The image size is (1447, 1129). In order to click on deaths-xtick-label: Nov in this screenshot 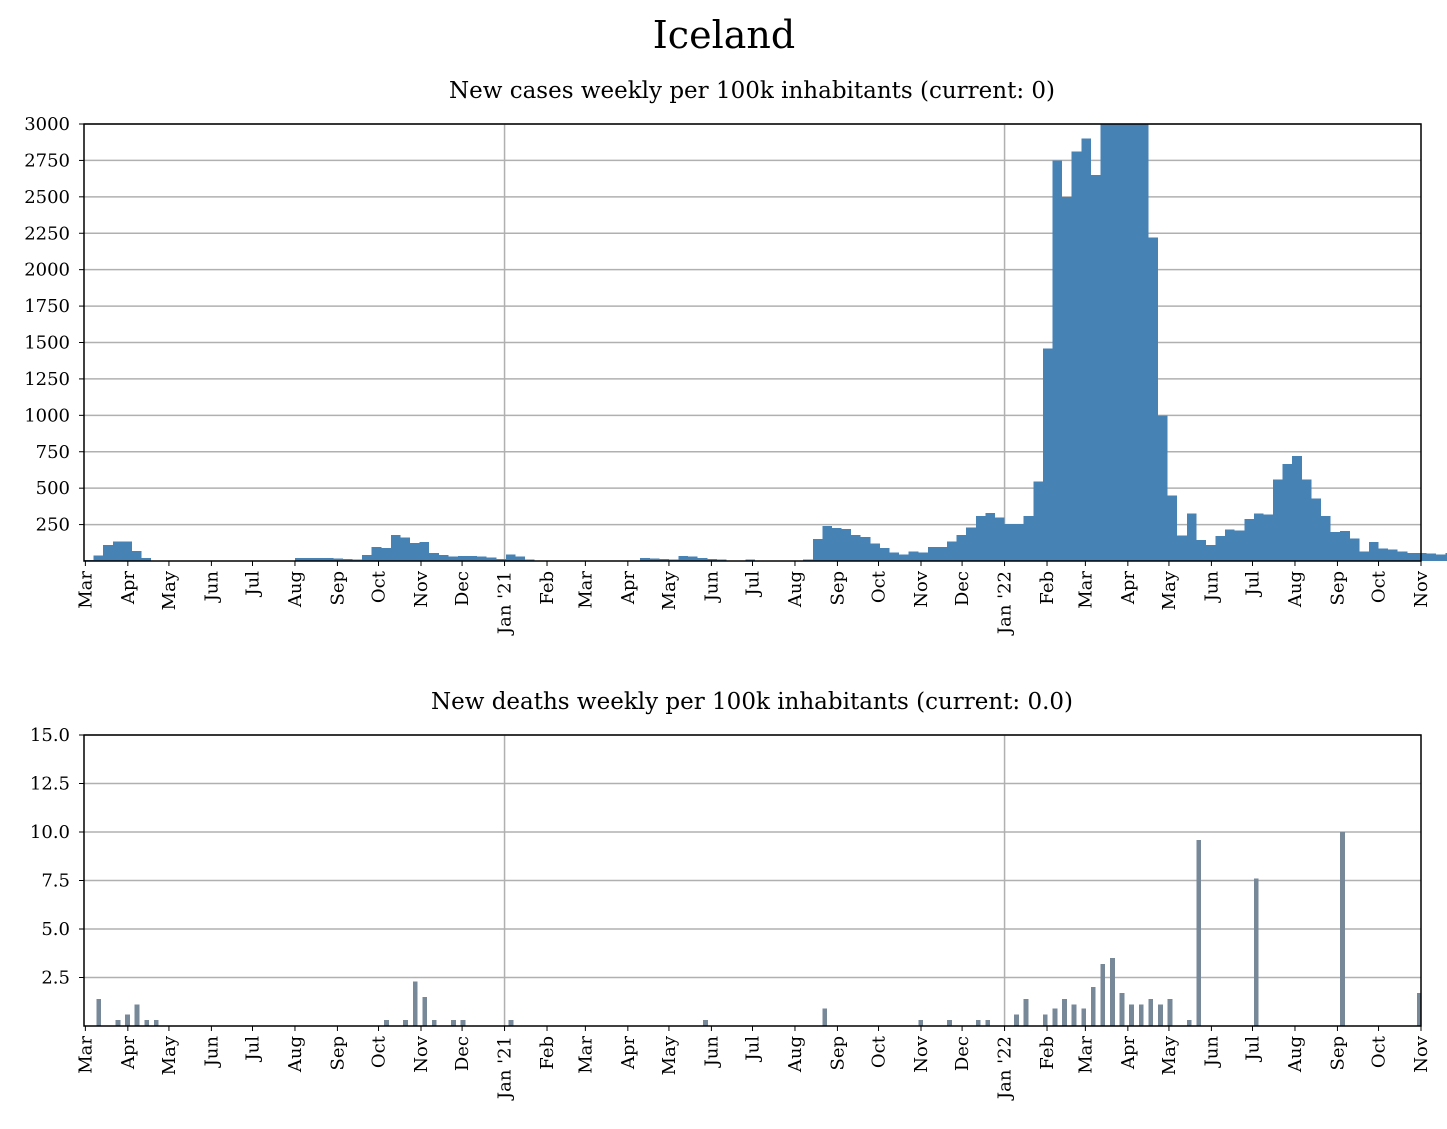, I will do `click(921, 1054)`.